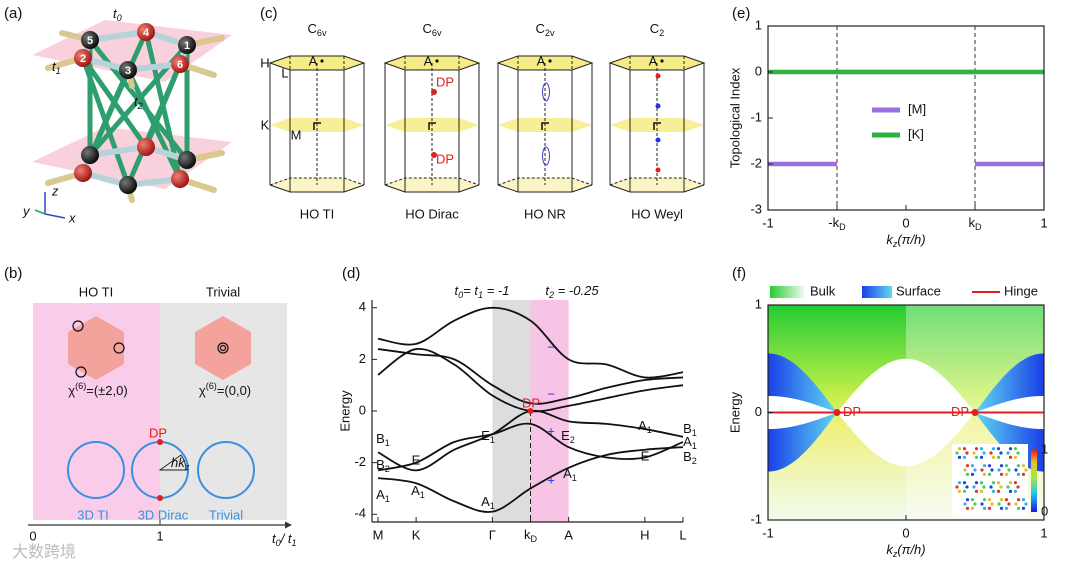 The height and width of the screenshot is (570, 1080). I want to click on x-tick-label-part: D, so click(842, 227).